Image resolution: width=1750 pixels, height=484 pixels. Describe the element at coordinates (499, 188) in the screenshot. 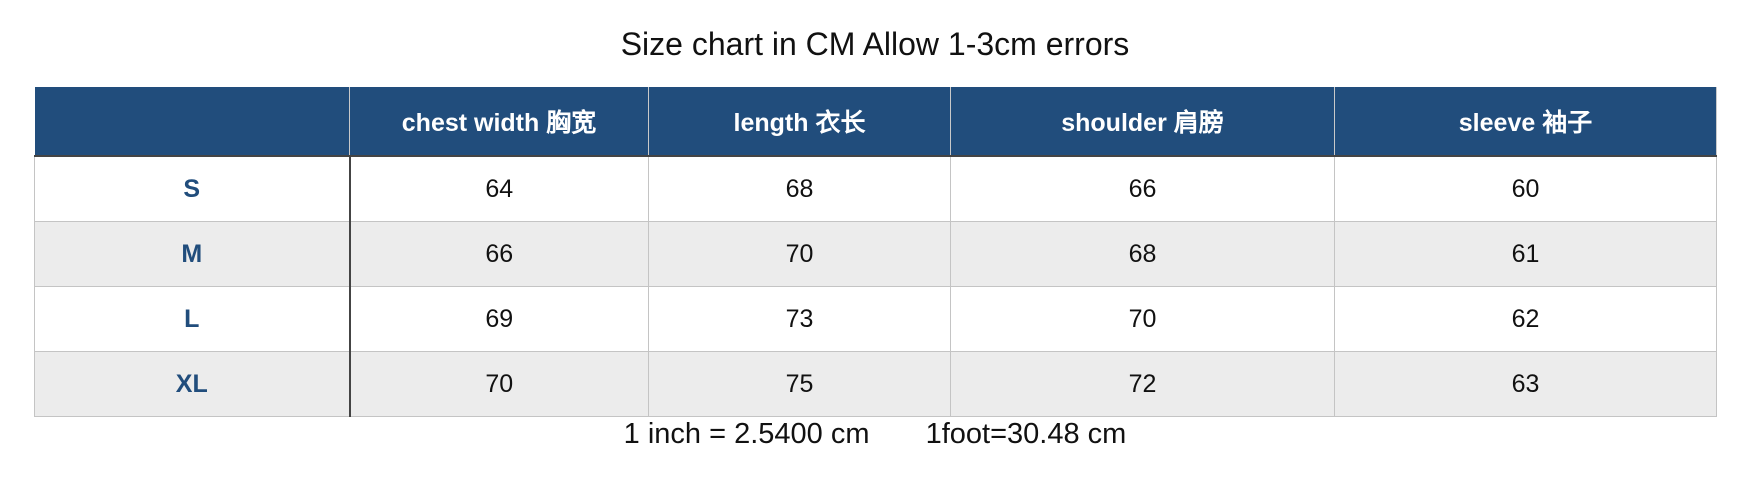

I see `cell: 64` at that location.